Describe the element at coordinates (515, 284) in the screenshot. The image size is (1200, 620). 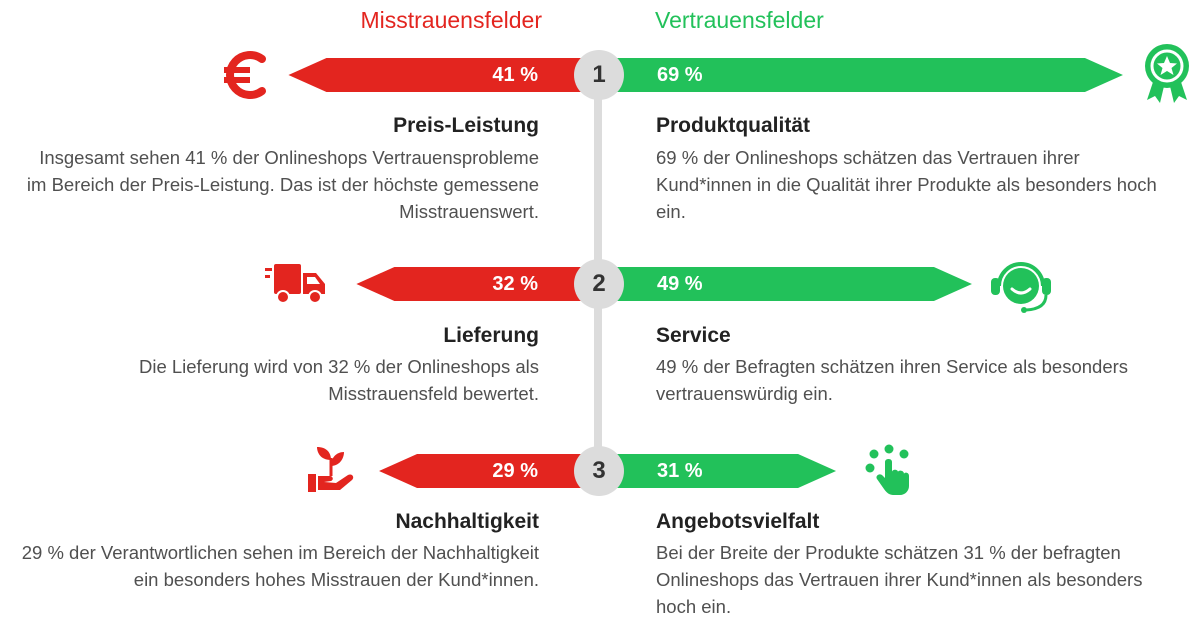
I see `bar-label-distrust-2: 32 %` at that location.